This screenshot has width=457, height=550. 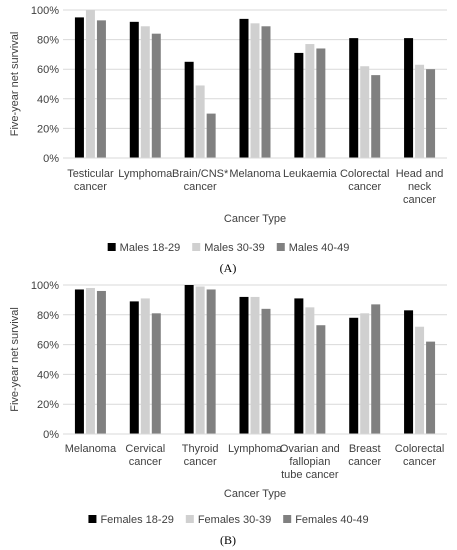 What do you see at coordinates (364, 455) in the screenshot?
I see `x-tick-label: Breast cancer` at bounding box center [364, 455].